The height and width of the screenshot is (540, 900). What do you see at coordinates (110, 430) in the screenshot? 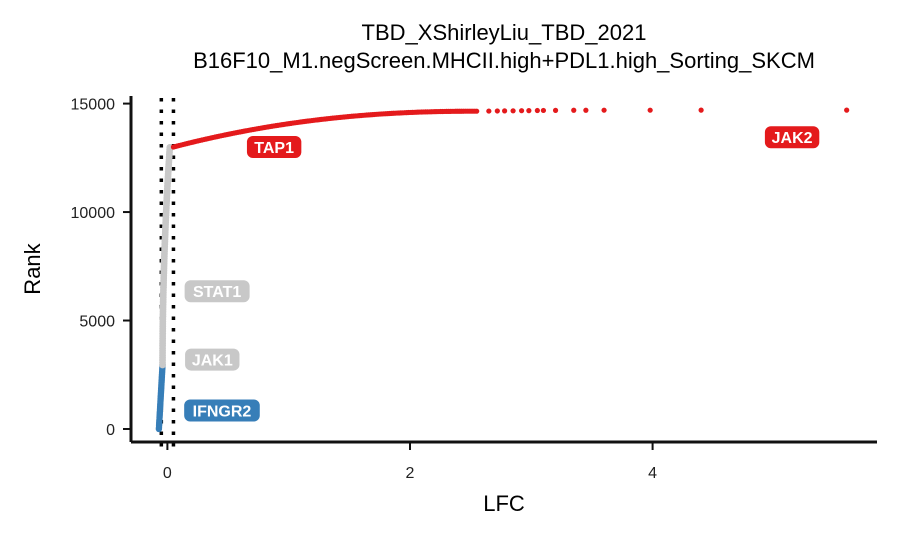
I see `y-tick-label: 0` at bounding box center [110, 430].